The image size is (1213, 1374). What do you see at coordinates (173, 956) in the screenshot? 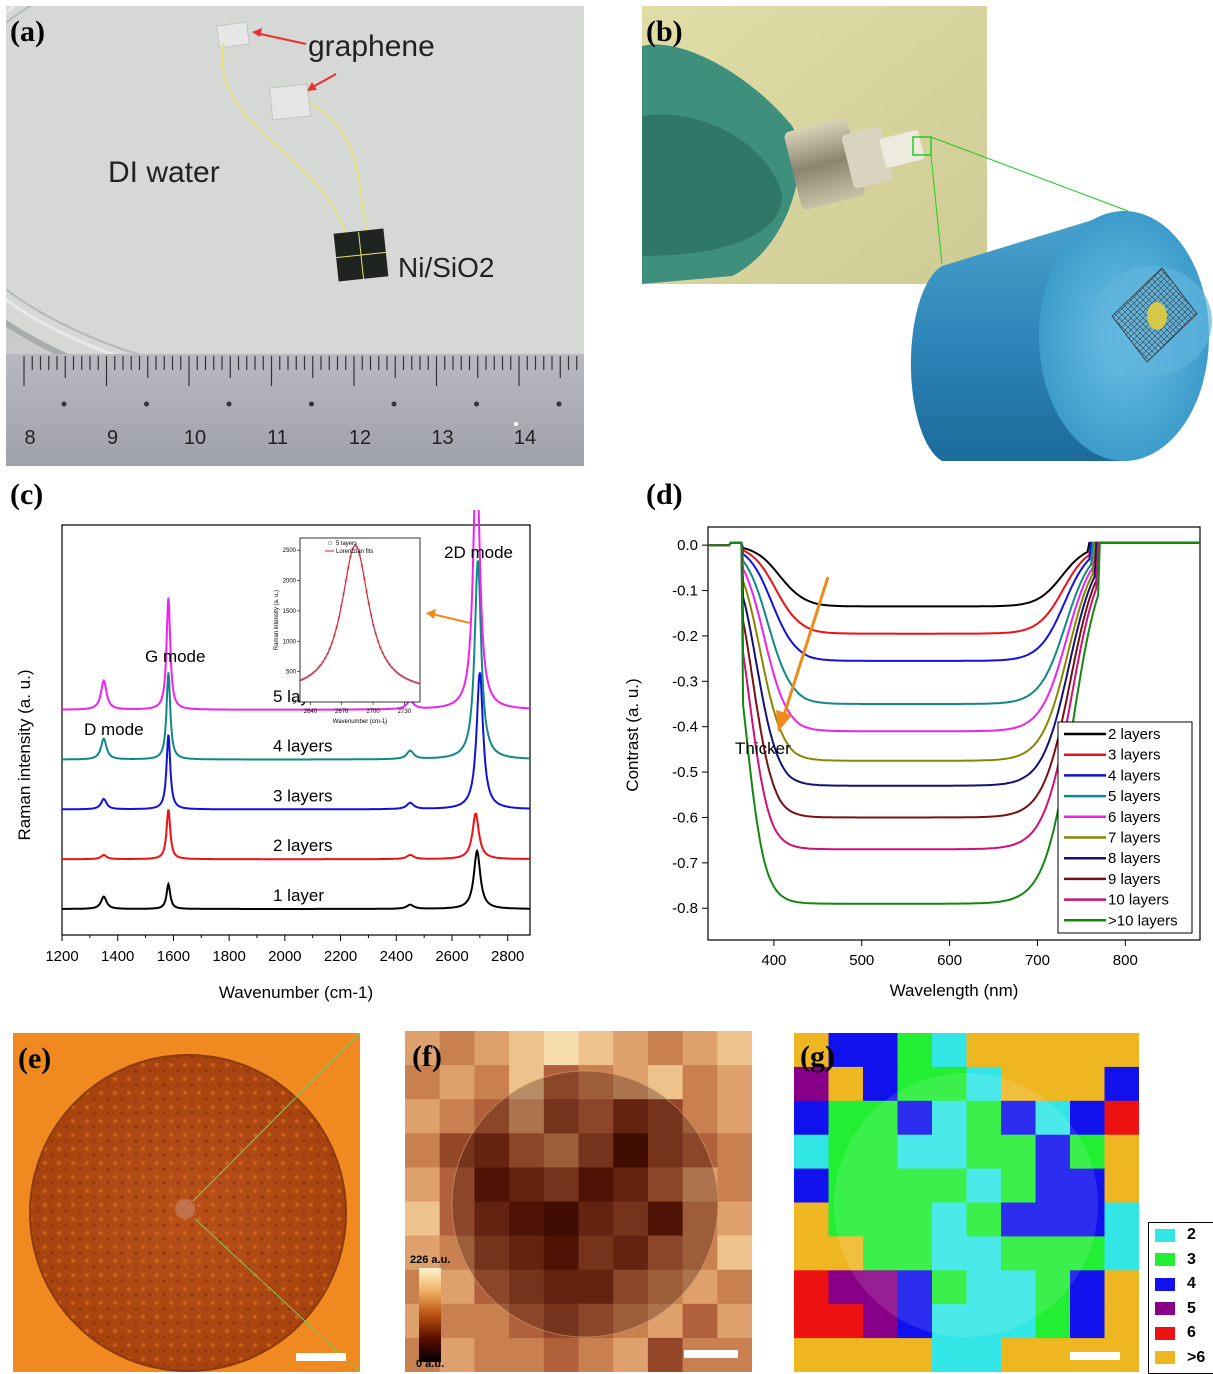
I see `c-xtick-label: 1600` at bounding box center [173, 956].